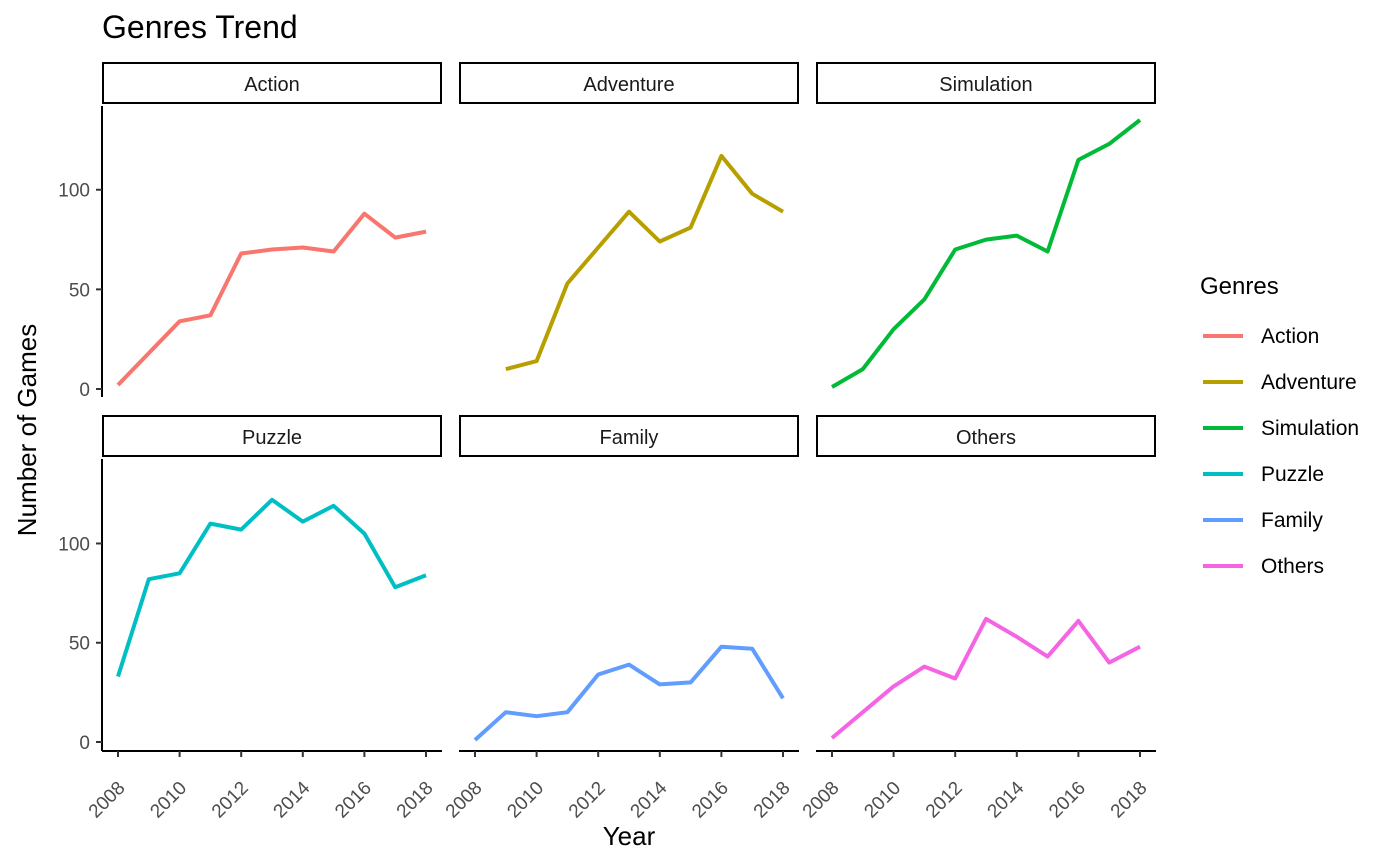 The image size is (1400, 865). I want to click on legend-label: Simulation, so click(1310, 428).